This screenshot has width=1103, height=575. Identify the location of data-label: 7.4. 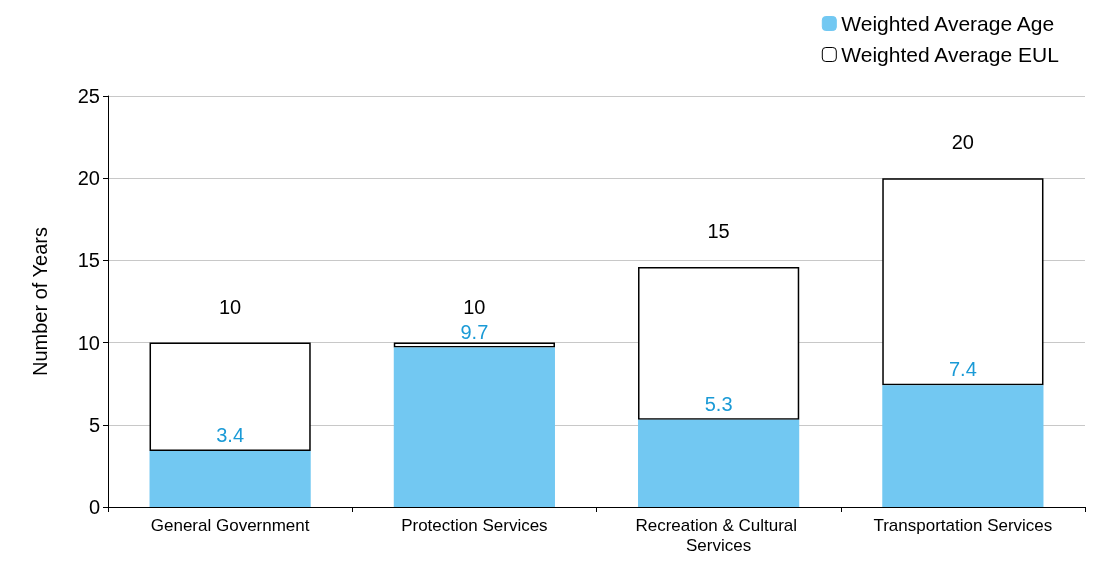
(962, 369).